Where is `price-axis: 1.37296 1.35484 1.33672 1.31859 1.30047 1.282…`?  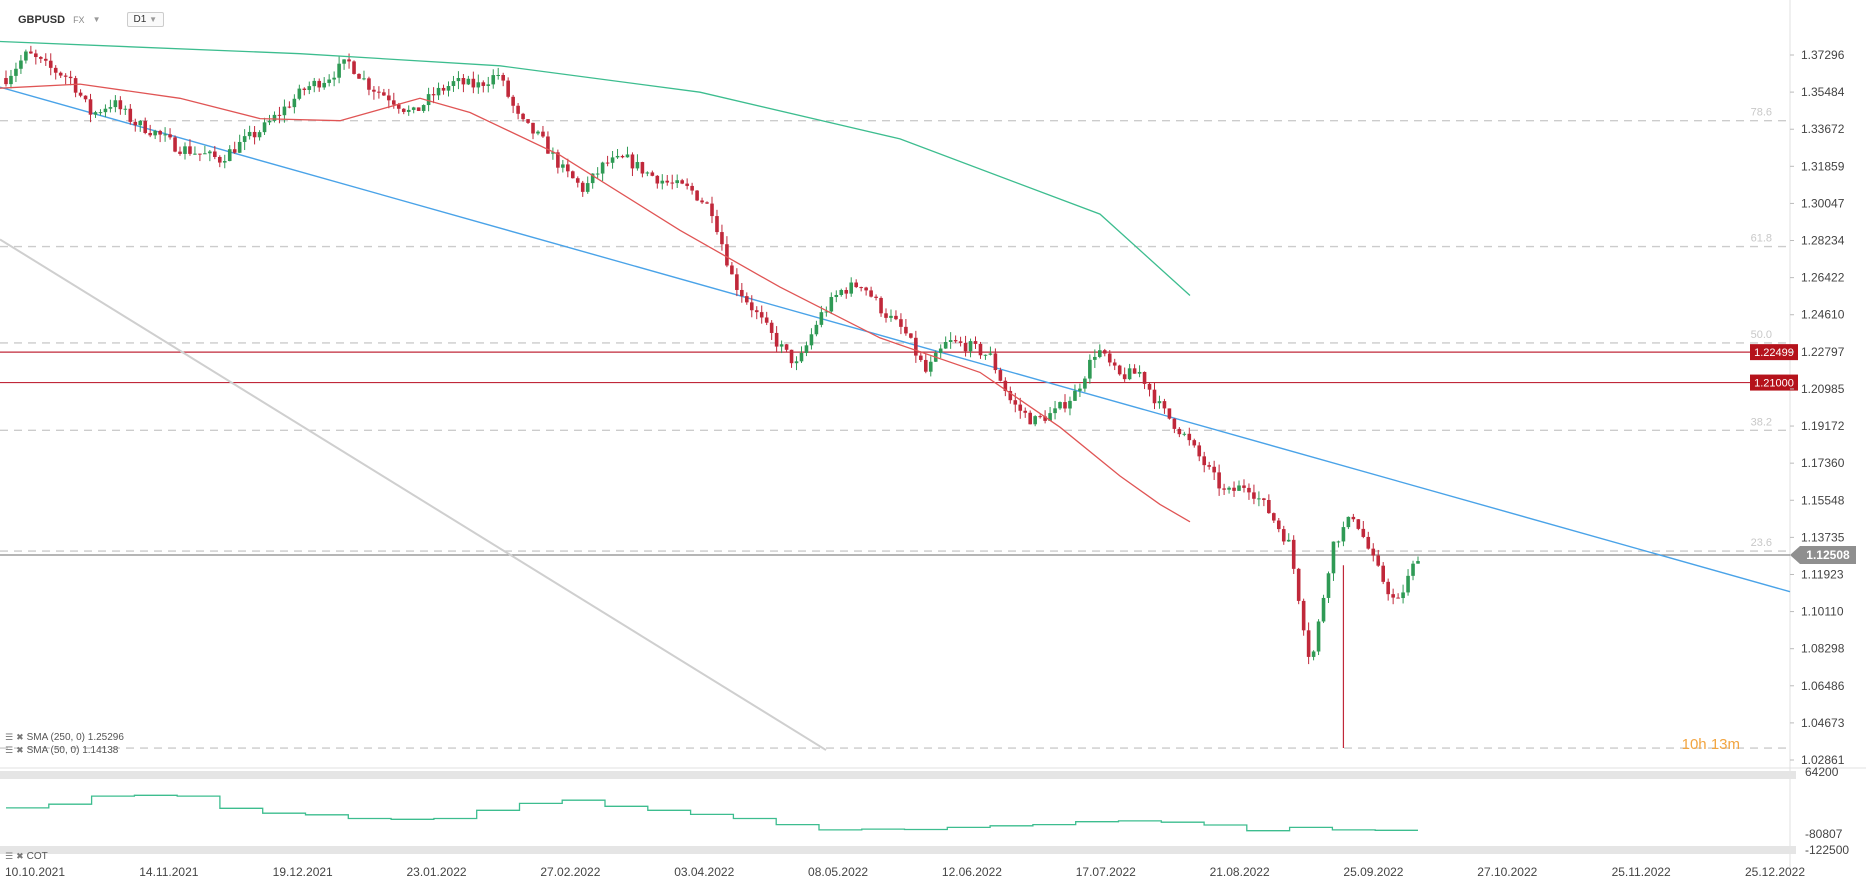
price-axis: 1.37296 1.35484 1.33672 1.31859 1.30047 1.282… is located at coordinates (1817, 407).